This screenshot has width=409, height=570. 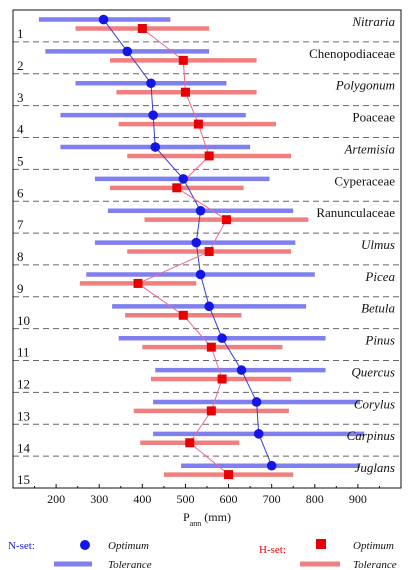 What do you see at coordinates (207, 495) in the screenshot?
I see `x-axis-ticks: 200 300 400 500 600 700 800 900` at bounding box center [207, 495].